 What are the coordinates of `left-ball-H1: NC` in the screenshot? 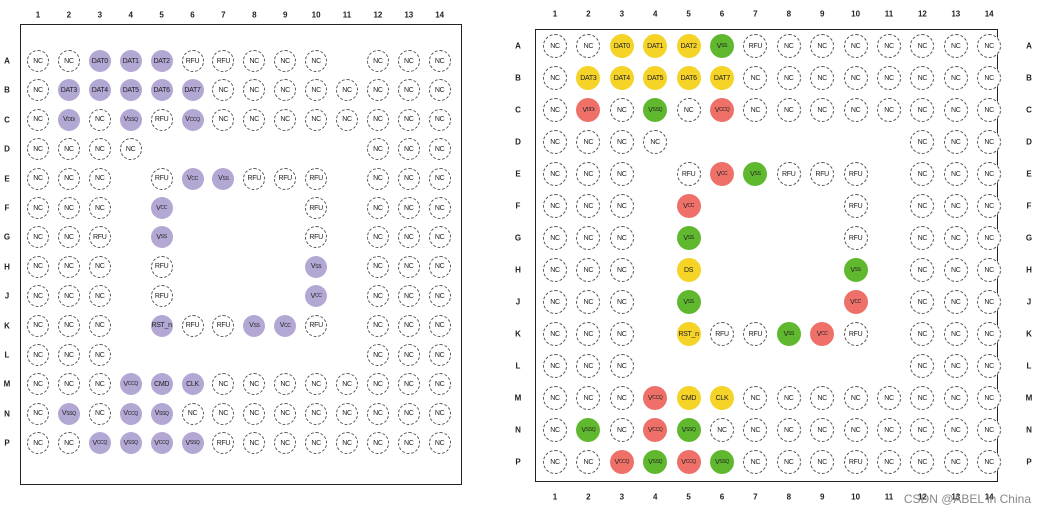 It's located at (38, 266).